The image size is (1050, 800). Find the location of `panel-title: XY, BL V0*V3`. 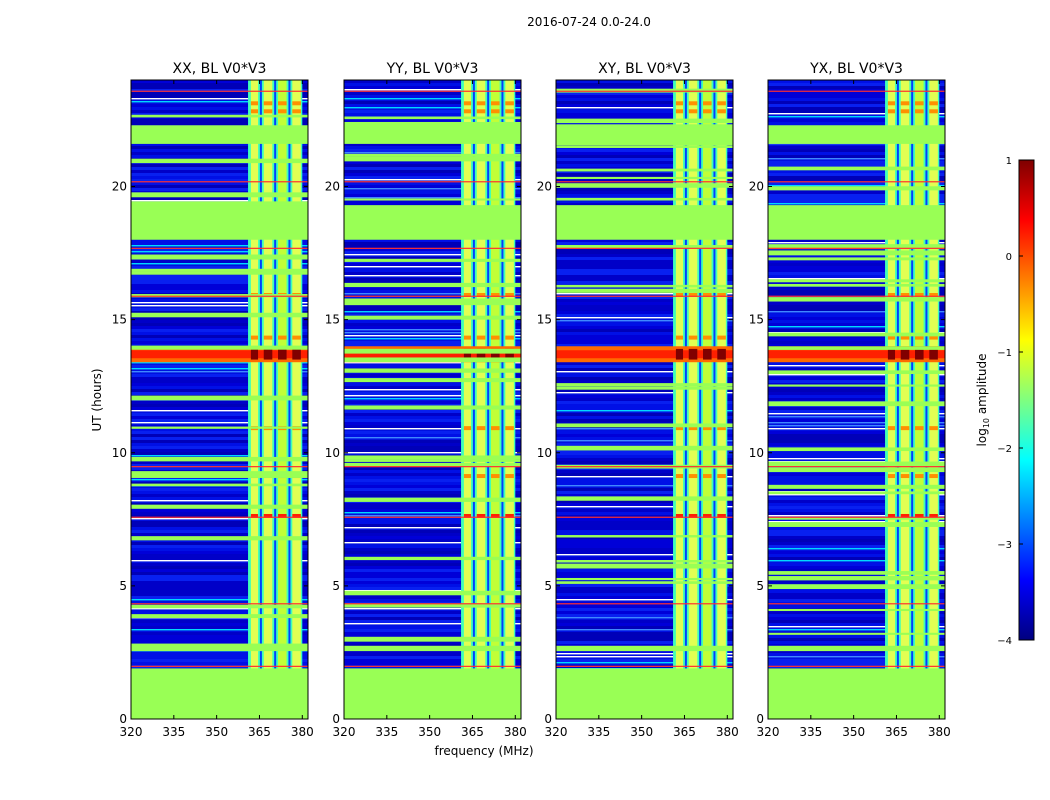

panel-title: XY, BL V0*V3 is located at coordinates (644, 69).